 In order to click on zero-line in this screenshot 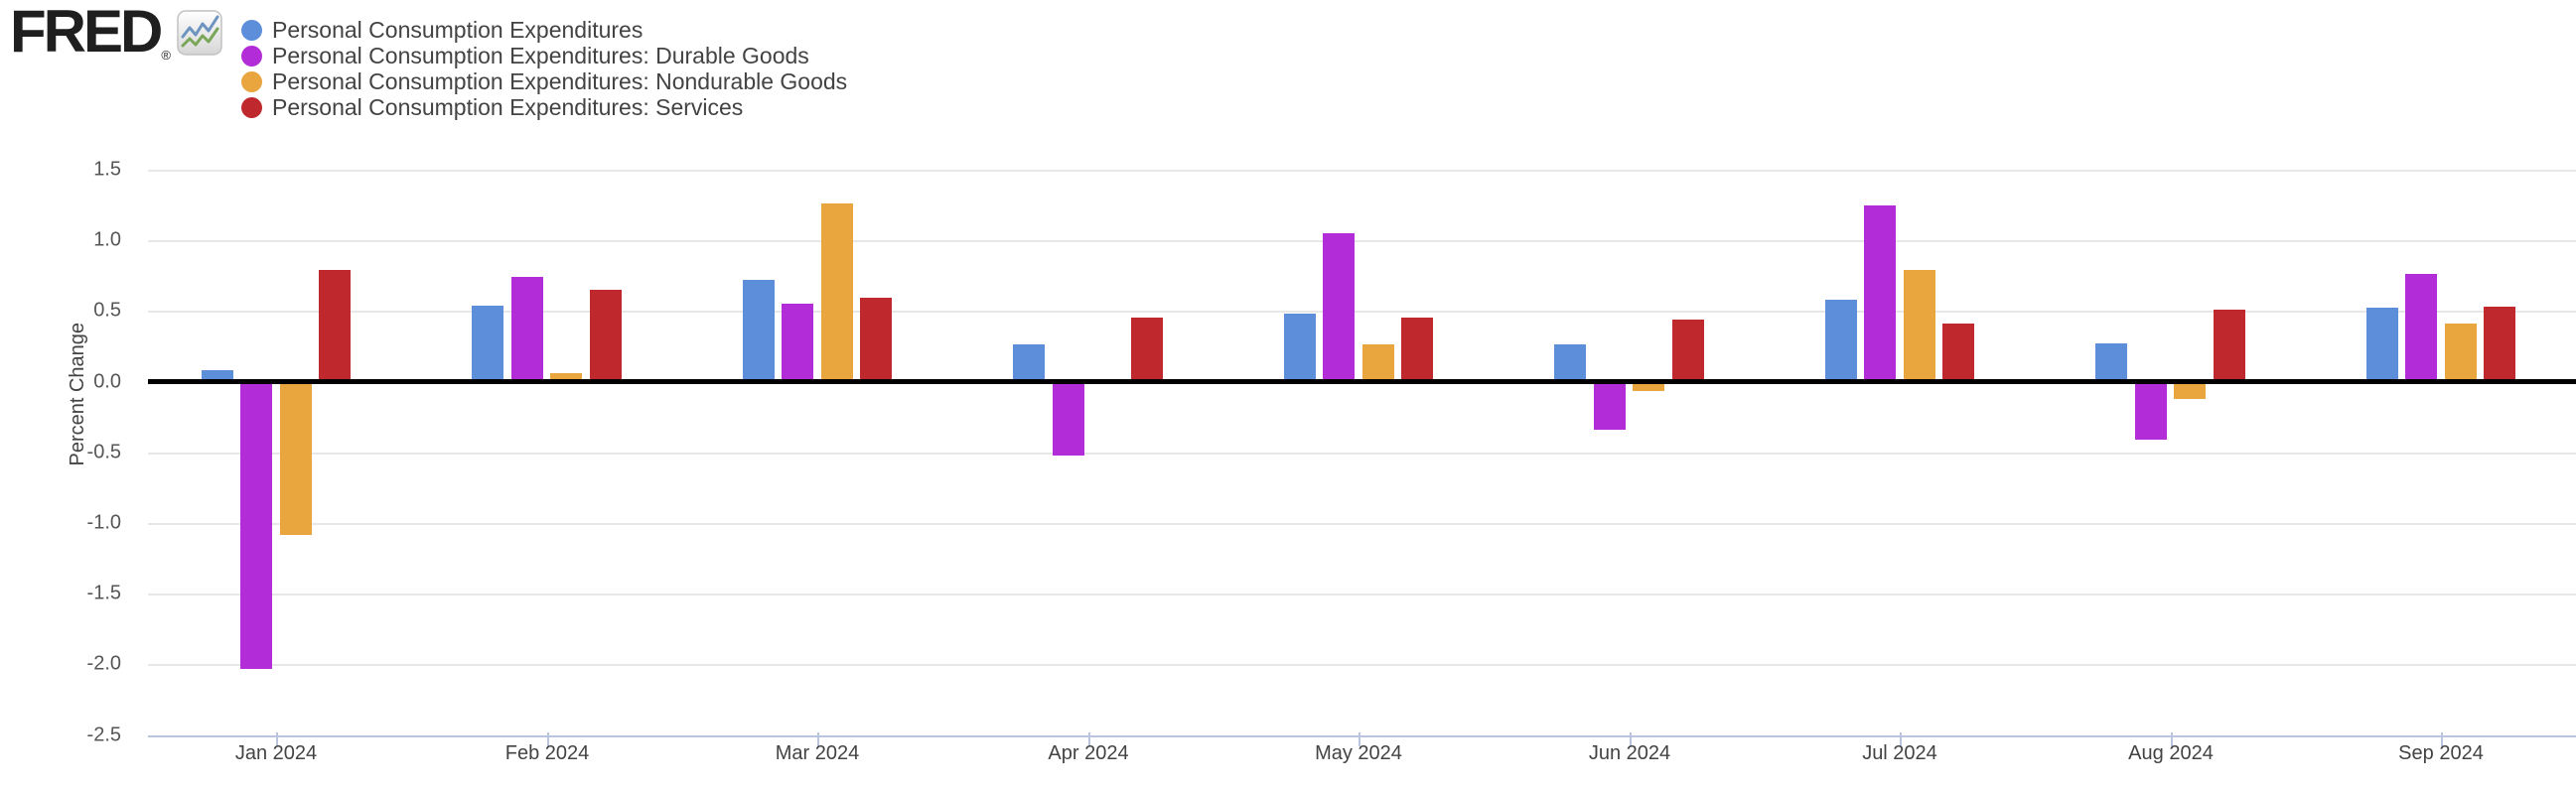, I will do `click(1362, 381)`.